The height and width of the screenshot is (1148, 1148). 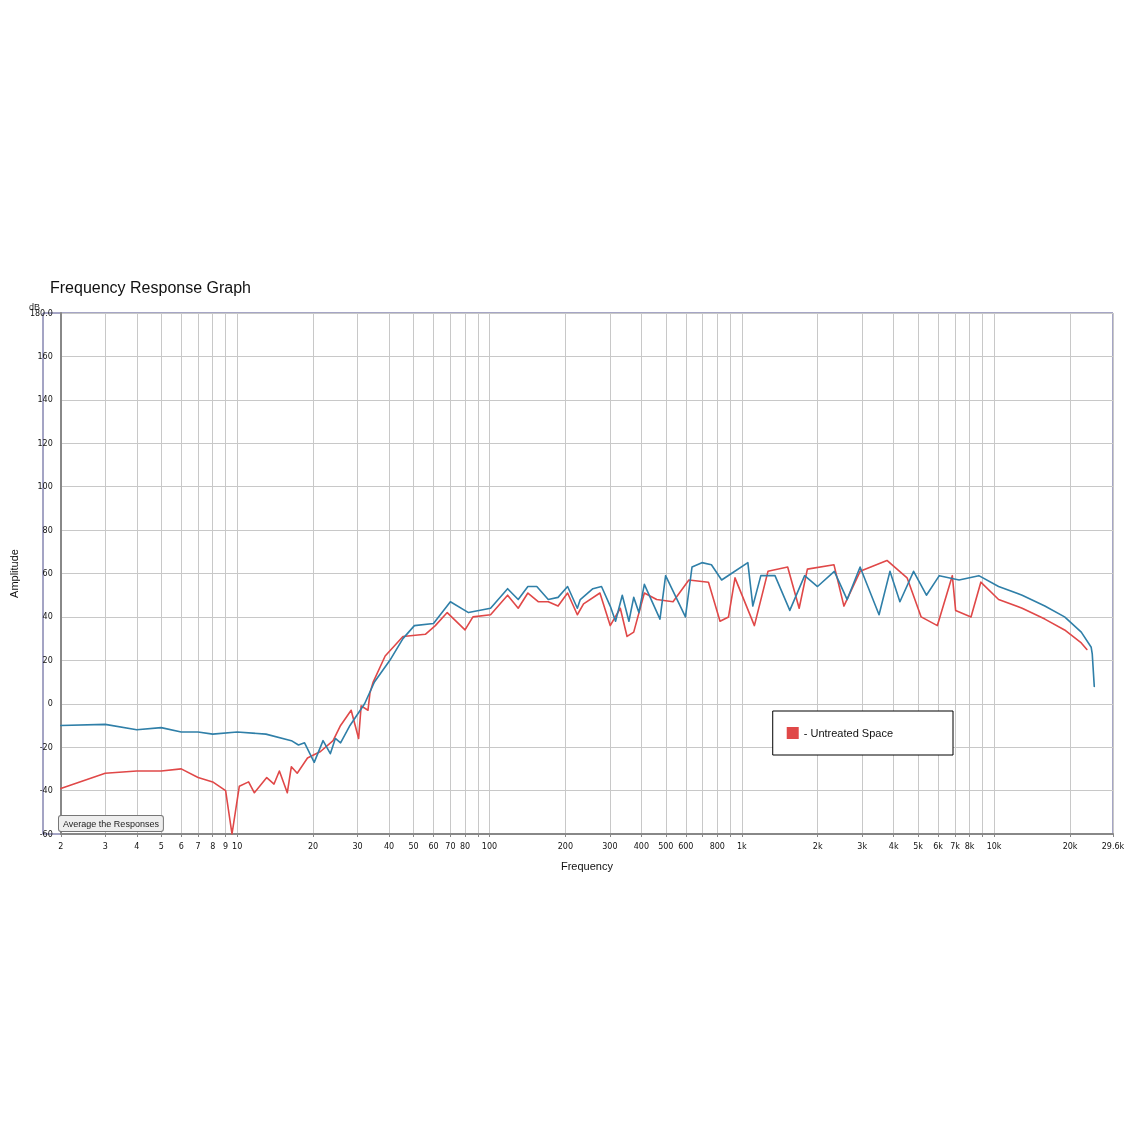 I want to click on x-tick-label: 40, so click(x=389, y=846).